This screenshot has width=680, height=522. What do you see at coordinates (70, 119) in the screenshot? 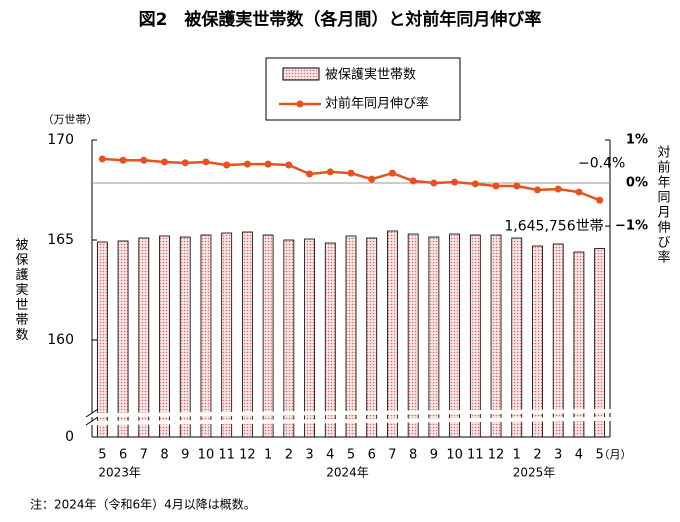
I see `y-unit: （万世帯）` at bounding box center [70, 119].